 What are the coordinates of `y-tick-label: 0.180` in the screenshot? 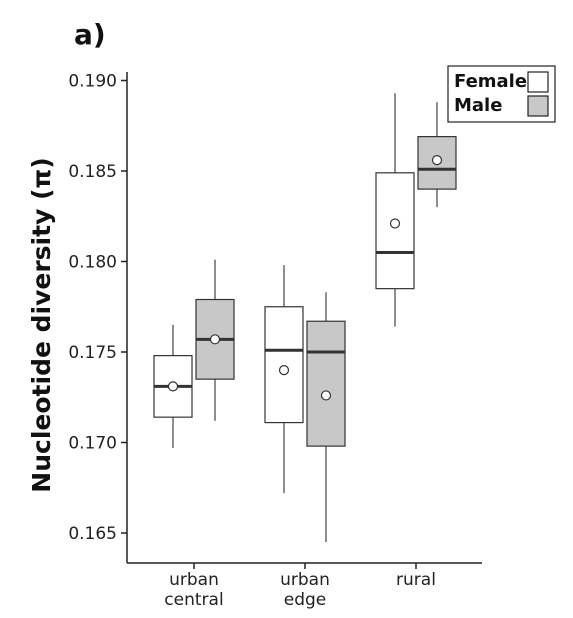 It's located at (92, 263).